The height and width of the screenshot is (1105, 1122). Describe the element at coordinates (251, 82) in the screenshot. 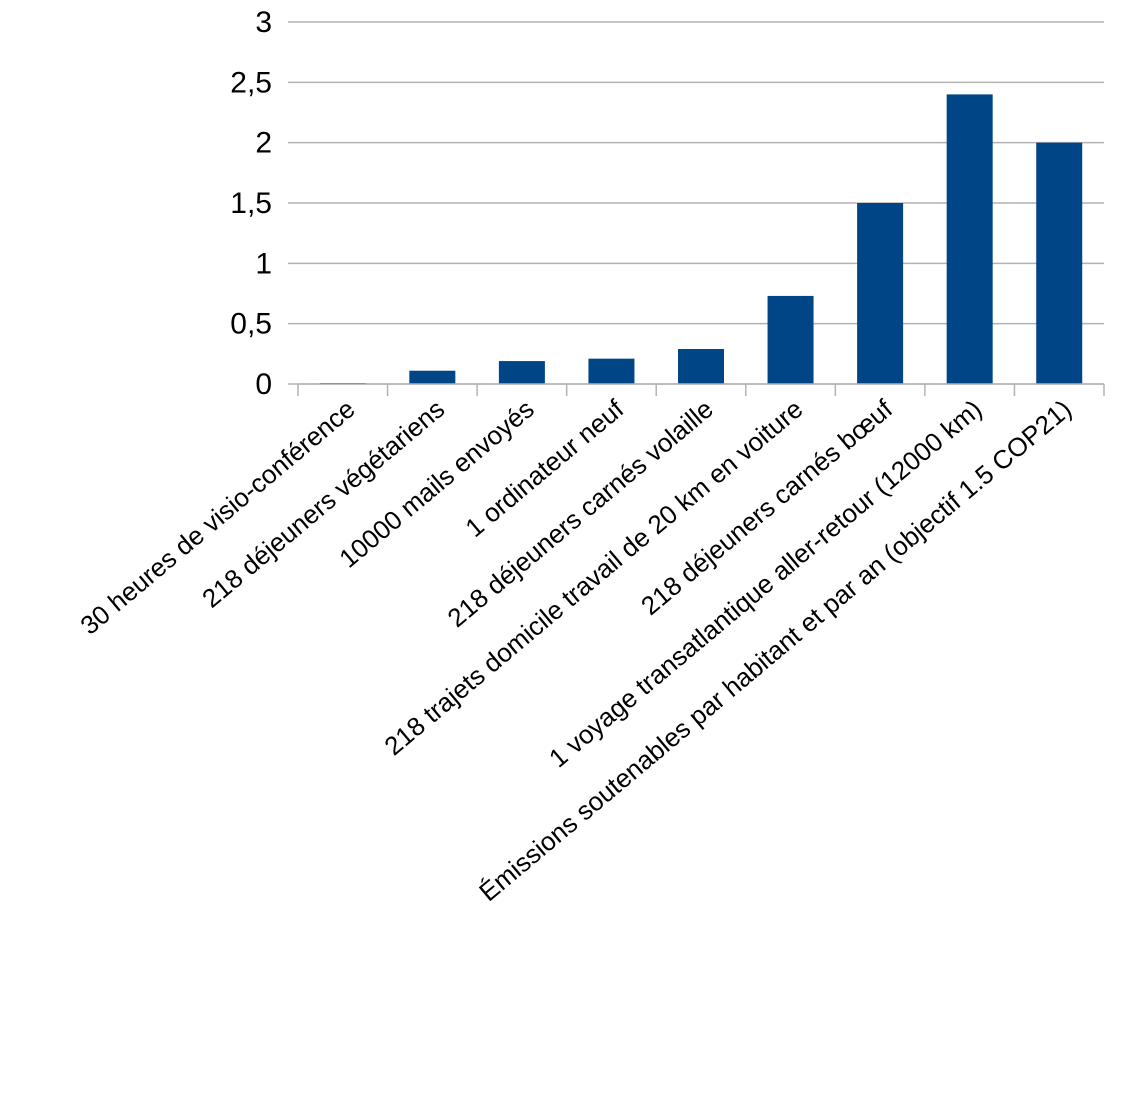

I see `y-tick-label: 2,5` at that location.